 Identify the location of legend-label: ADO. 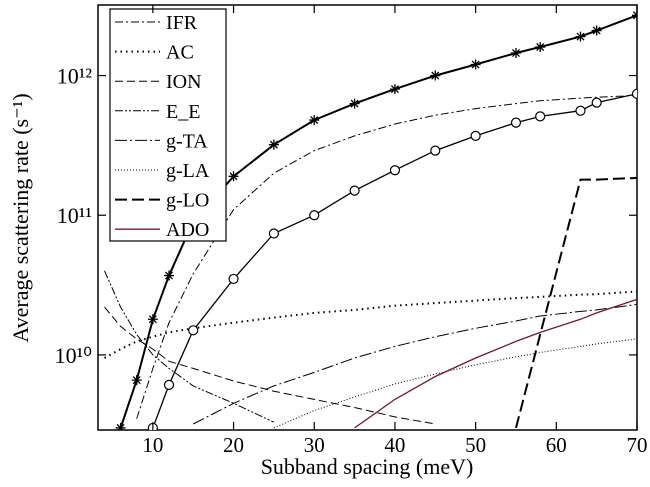
(187, 230).